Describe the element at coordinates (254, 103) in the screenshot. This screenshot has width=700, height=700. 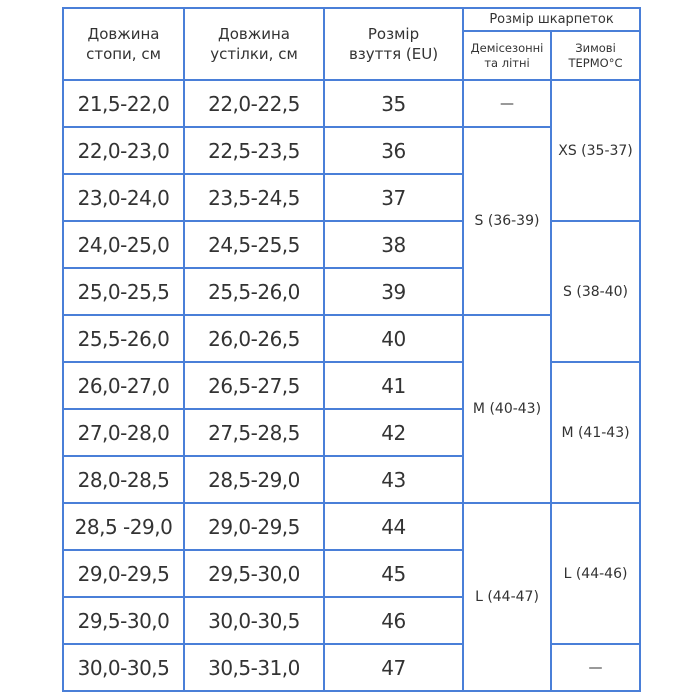
I see `insole-length-cell: 22,0-22,5` at that location.